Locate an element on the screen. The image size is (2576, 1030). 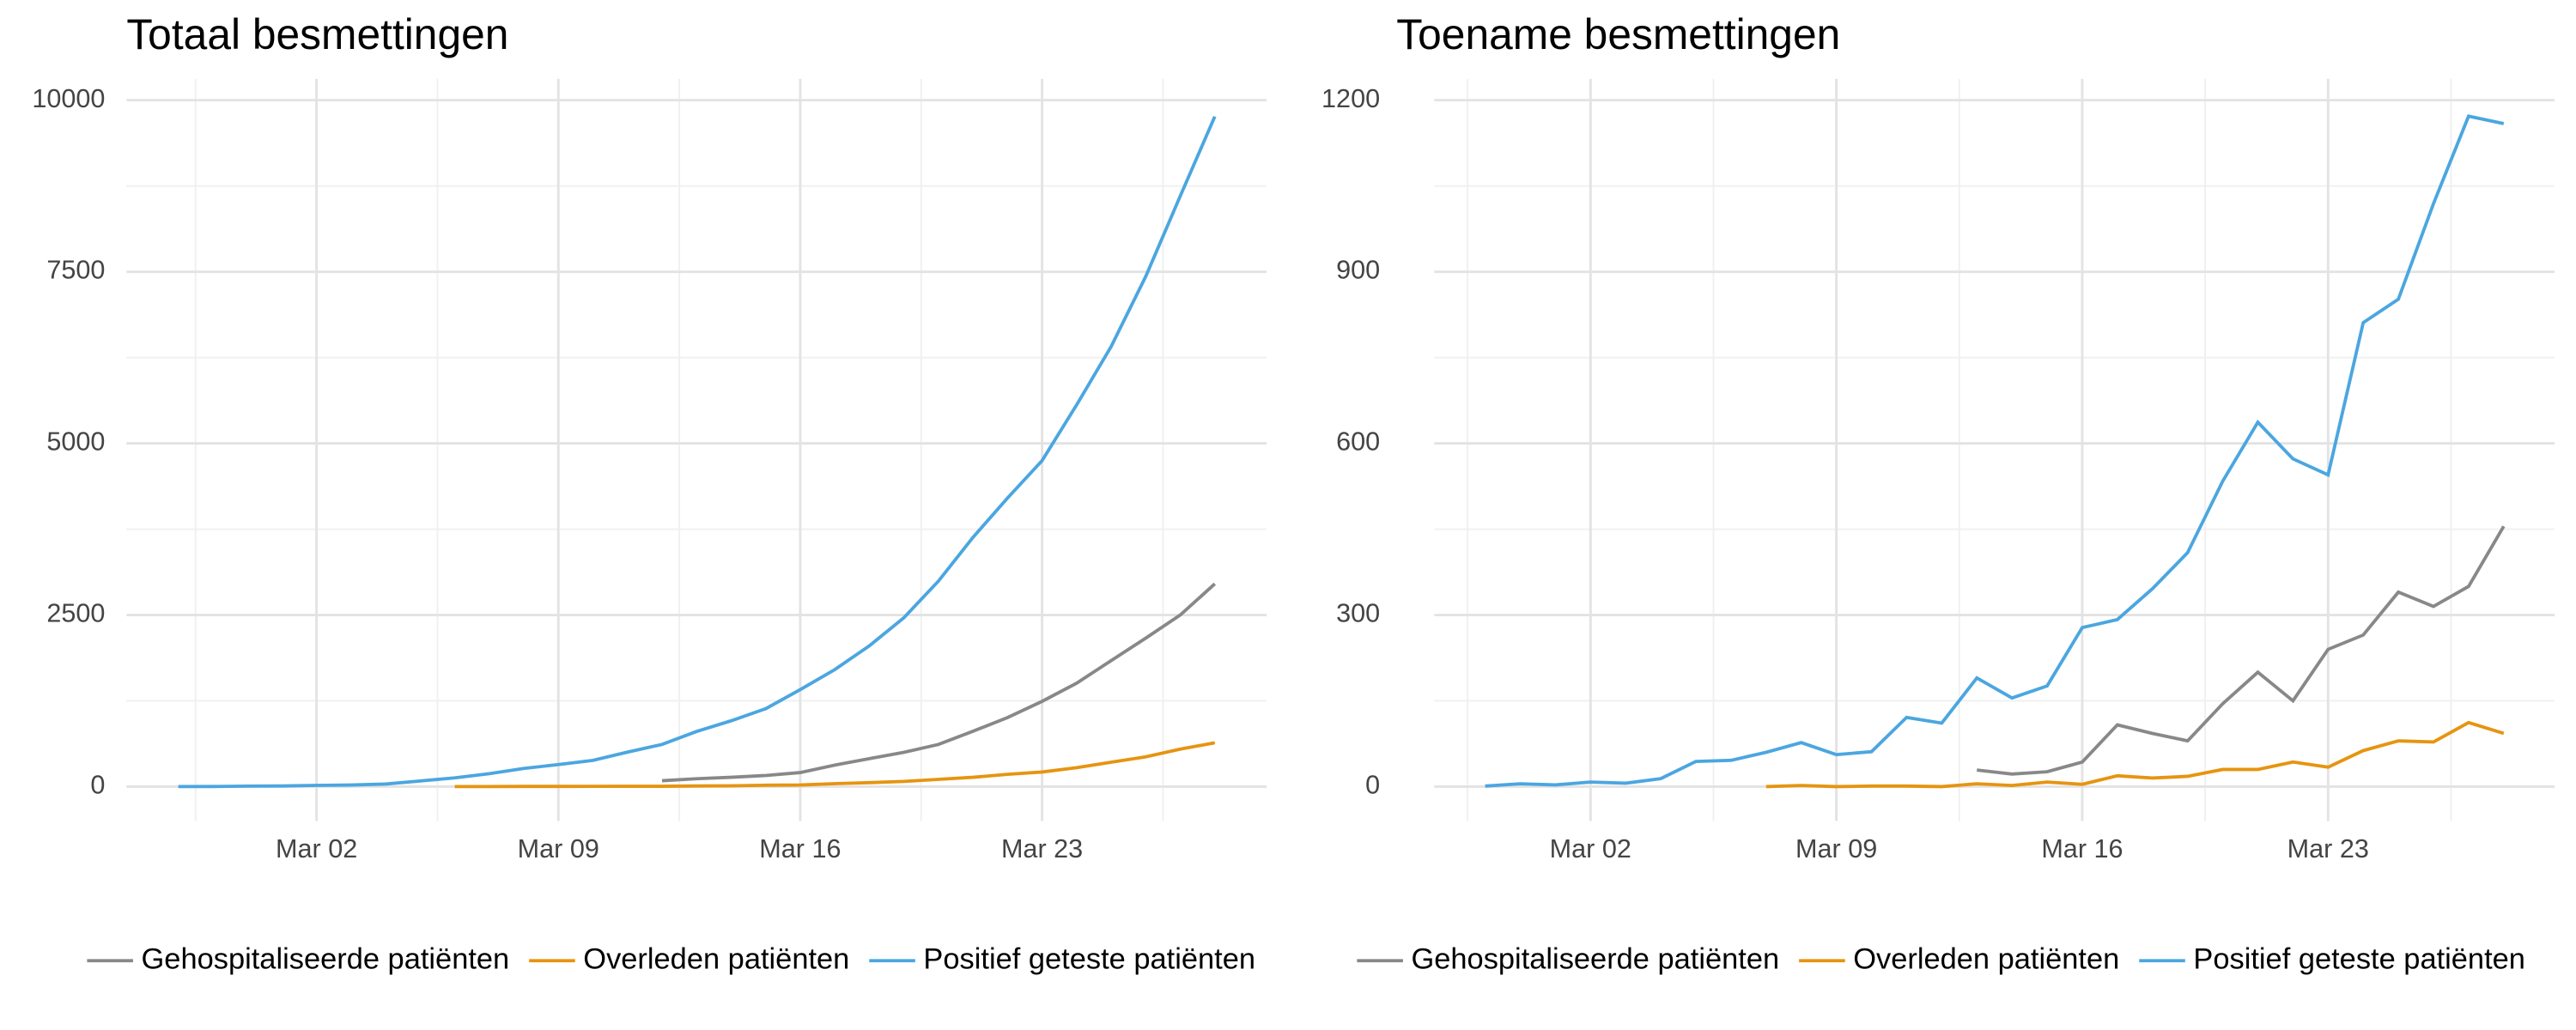
y-tick-label: 600 is located at coordinates (1358, 442).